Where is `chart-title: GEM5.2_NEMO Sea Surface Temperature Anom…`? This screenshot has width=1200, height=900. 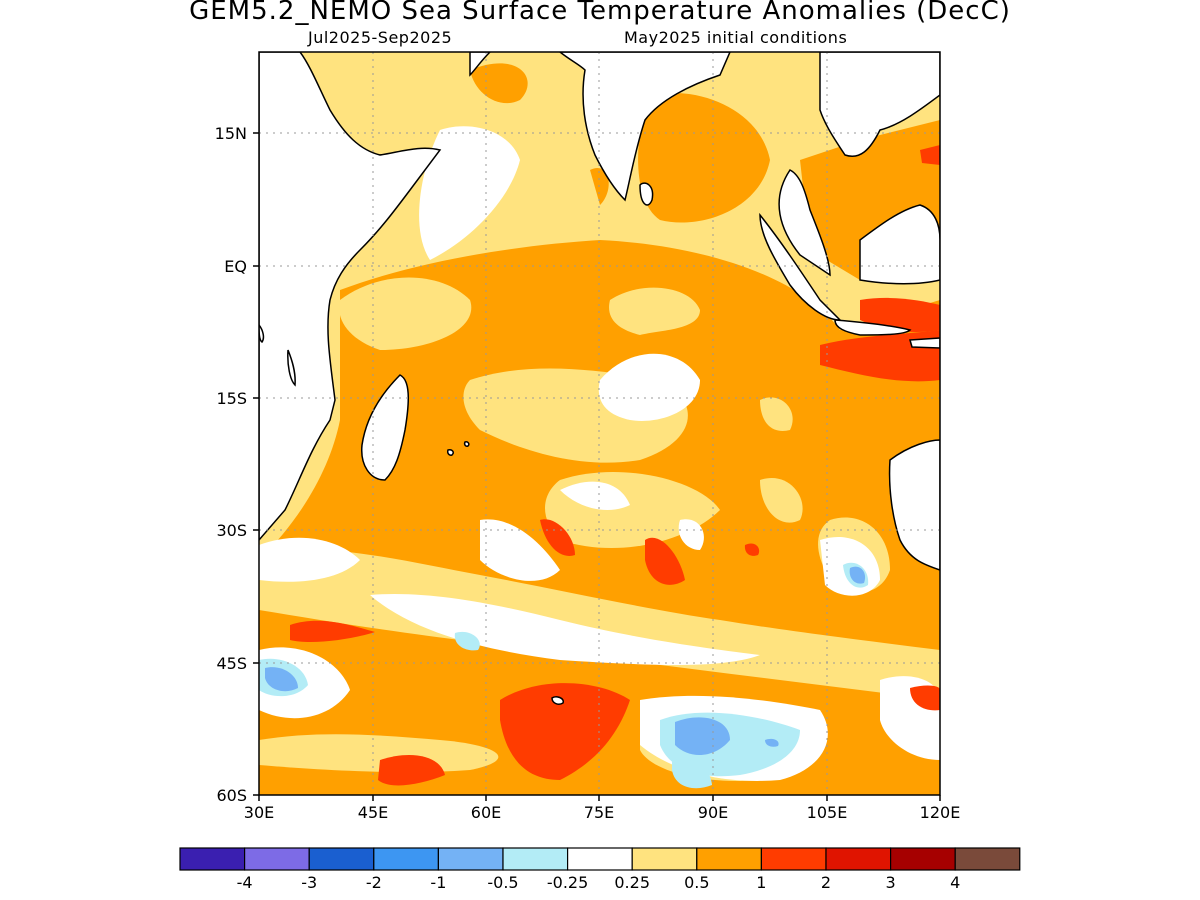 chart-title: GEM5.2_NEMO Sea Surface Temperature Anom… is located at coordinates (600, 13).